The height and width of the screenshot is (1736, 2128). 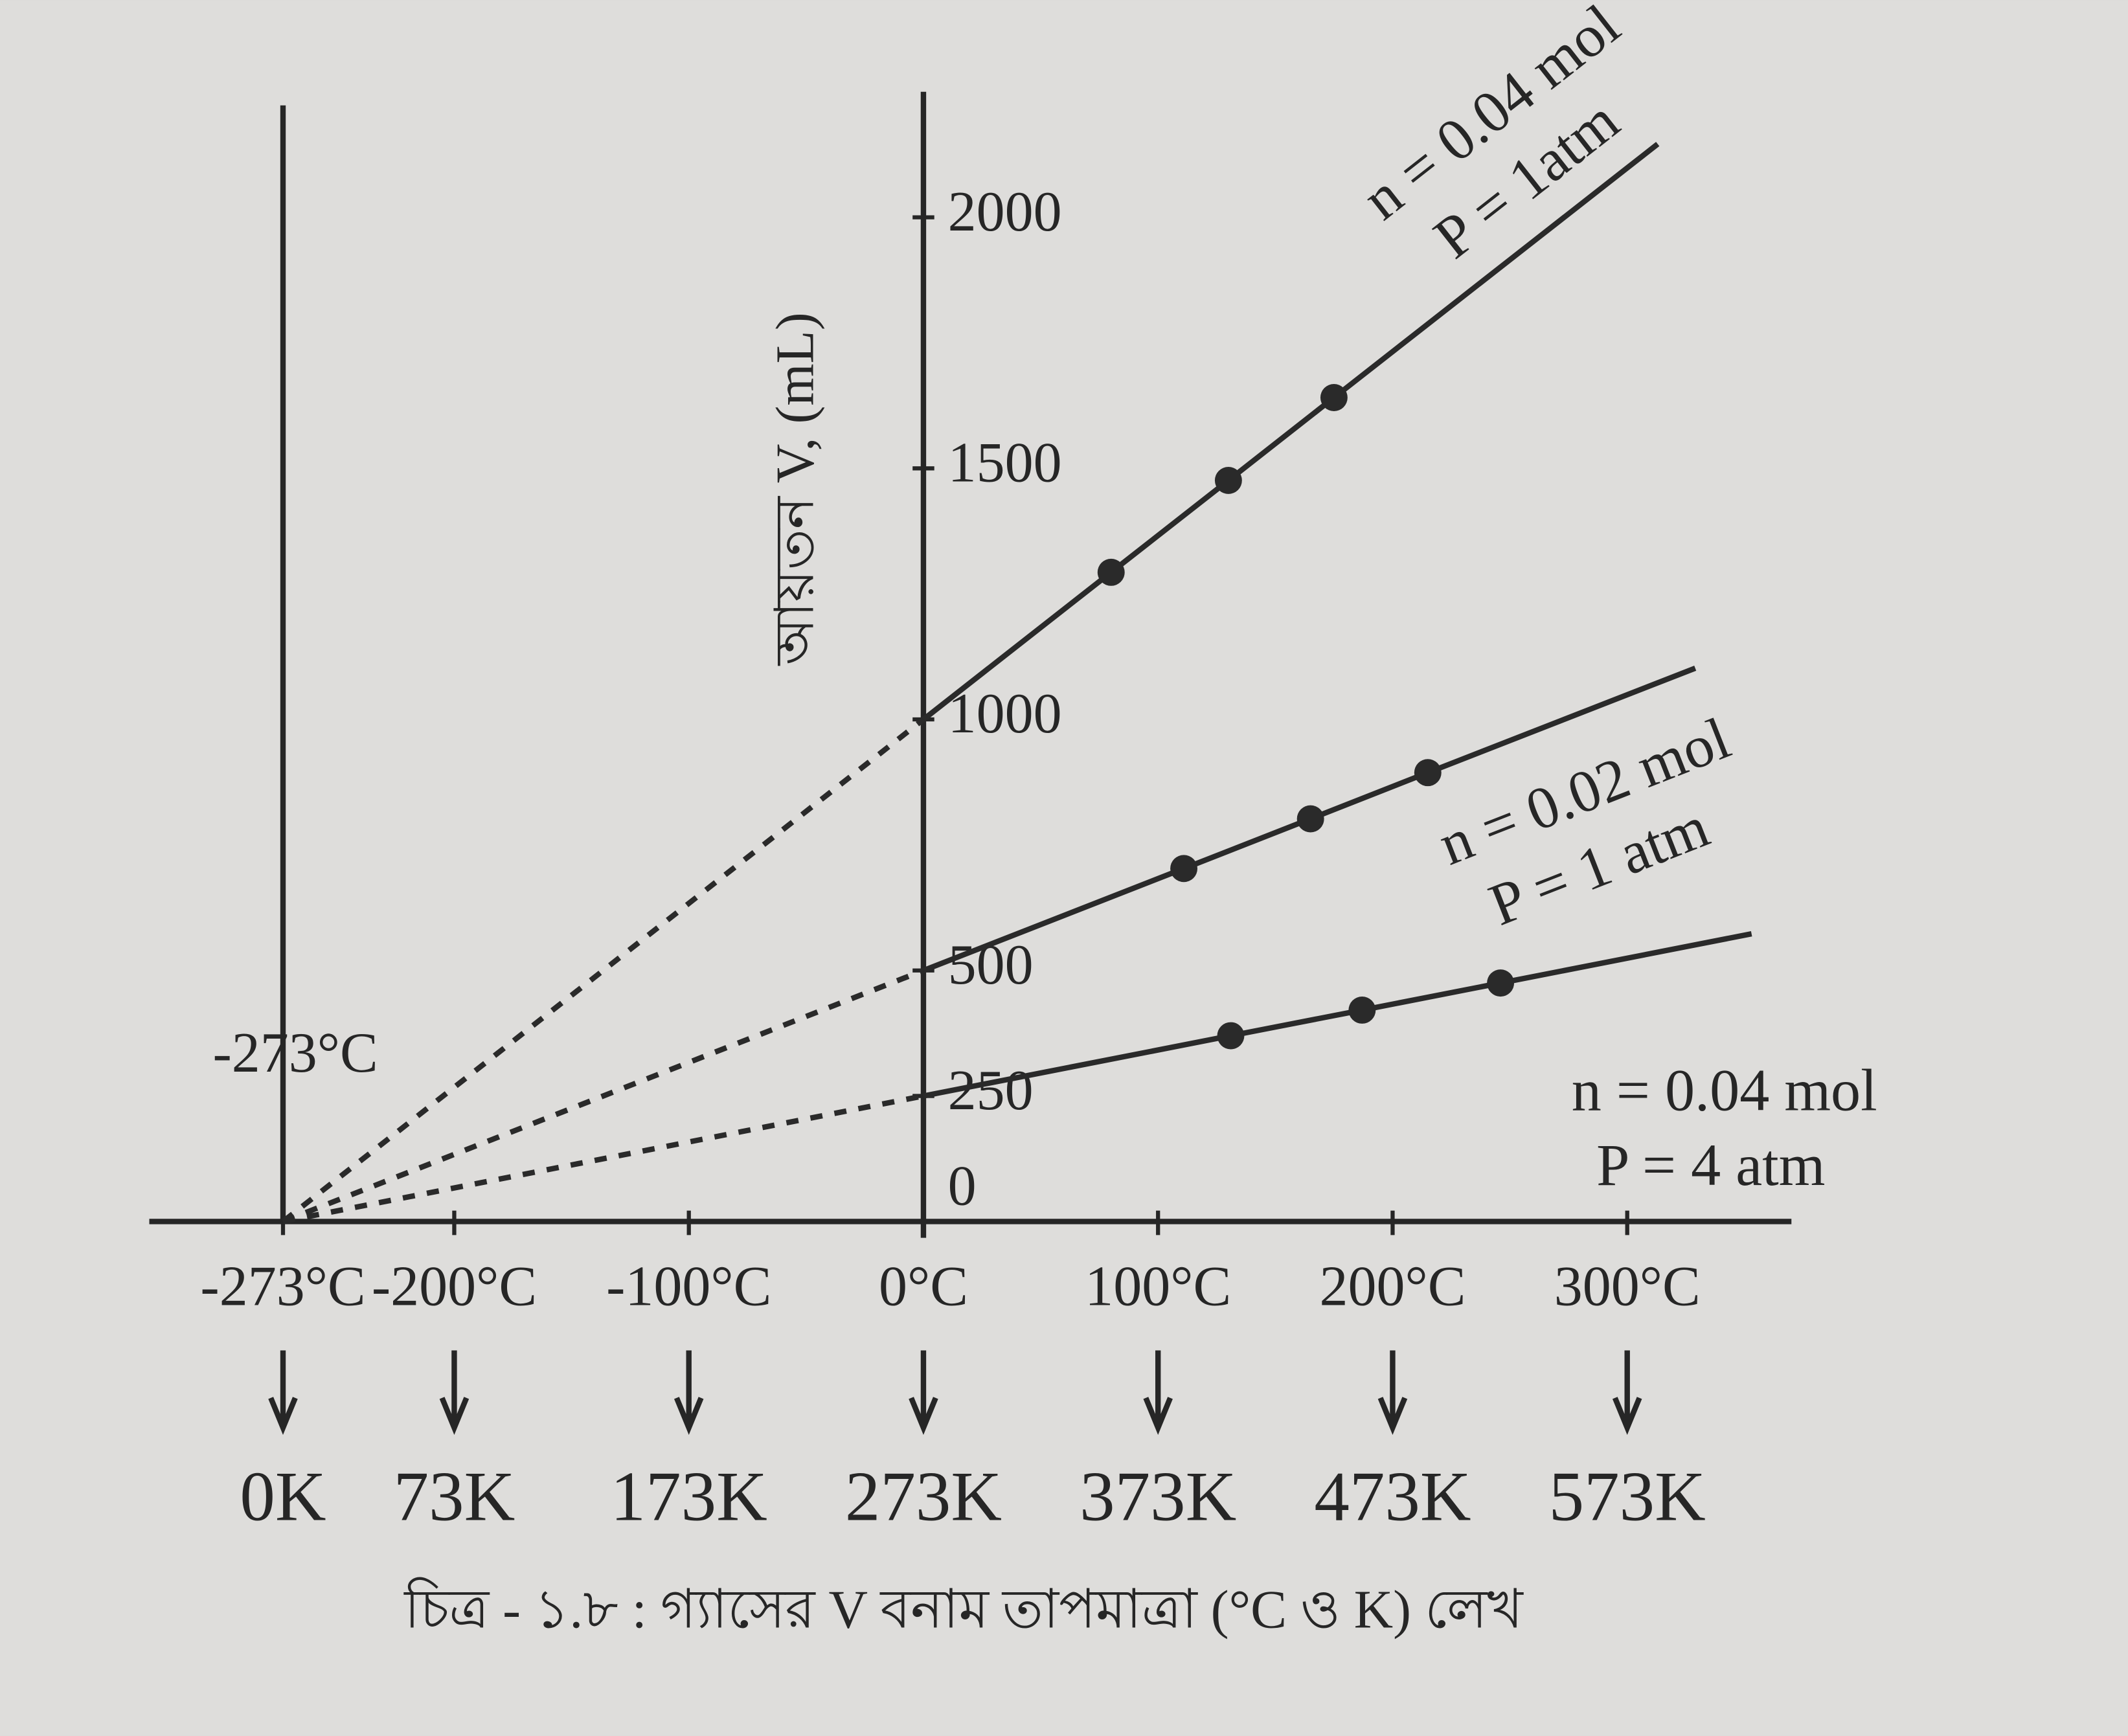 What do you see at coordinates (1005, 463) in the screenshot?
I see `y-tick-label: 1500` at bounding box center [1005, 463].